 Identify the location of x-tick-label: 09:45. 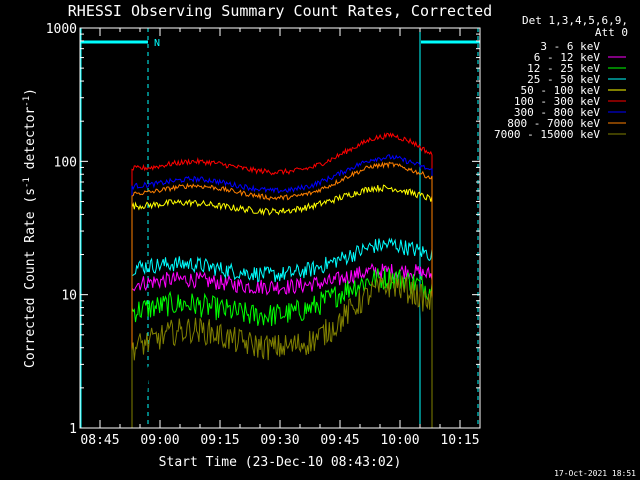
(339, 440).